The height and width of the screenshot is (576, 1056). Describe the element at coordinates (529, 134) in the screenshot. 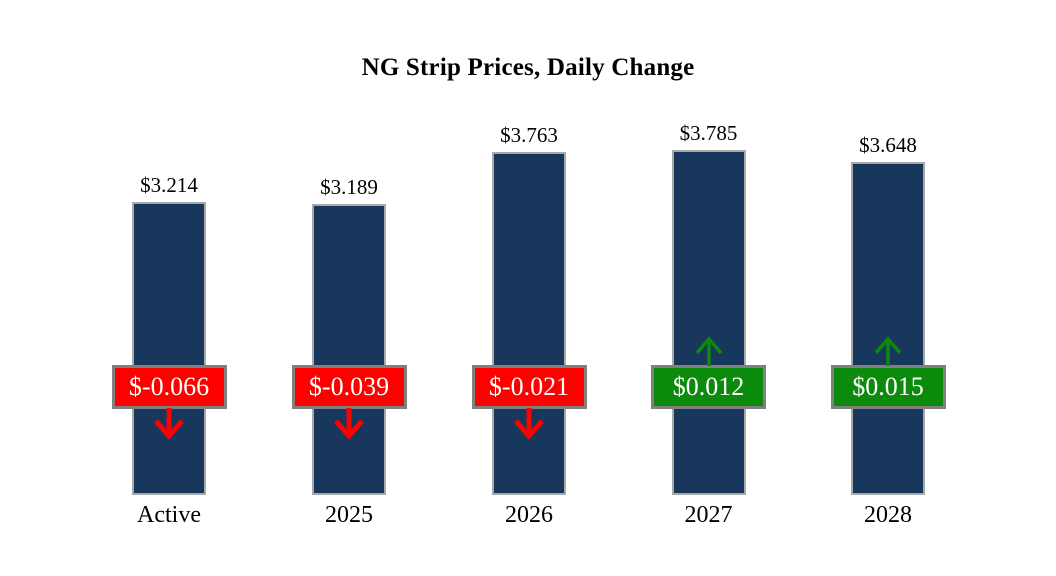

I see `price-label: $3.763` at that location.